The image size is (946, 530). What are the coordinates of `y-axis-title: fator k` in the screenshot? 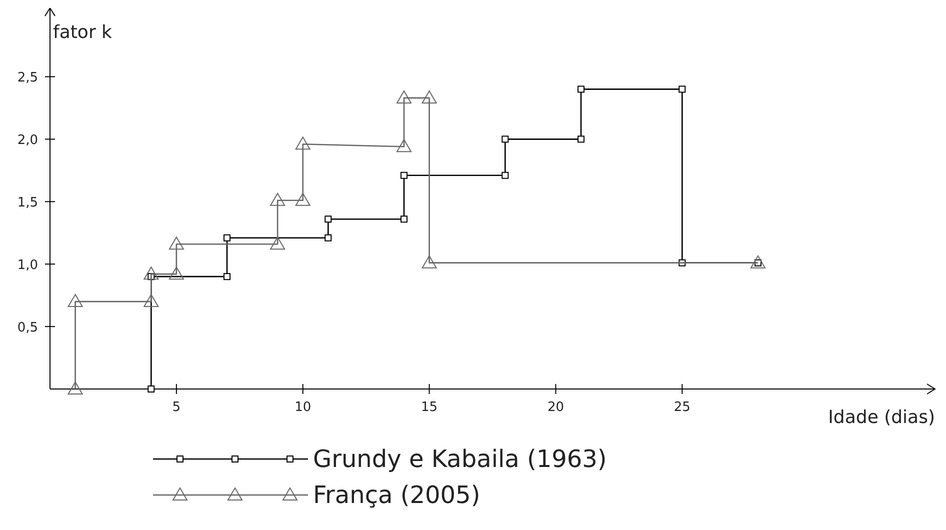 It's located at (83, 32).